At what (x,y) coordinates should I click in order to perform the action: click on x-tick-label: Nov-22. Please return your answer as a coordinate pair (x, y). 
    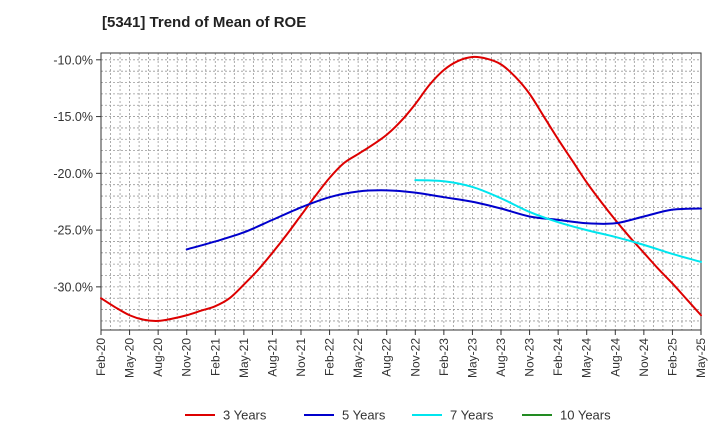
    Looking at the image, I should click on (415, 357).